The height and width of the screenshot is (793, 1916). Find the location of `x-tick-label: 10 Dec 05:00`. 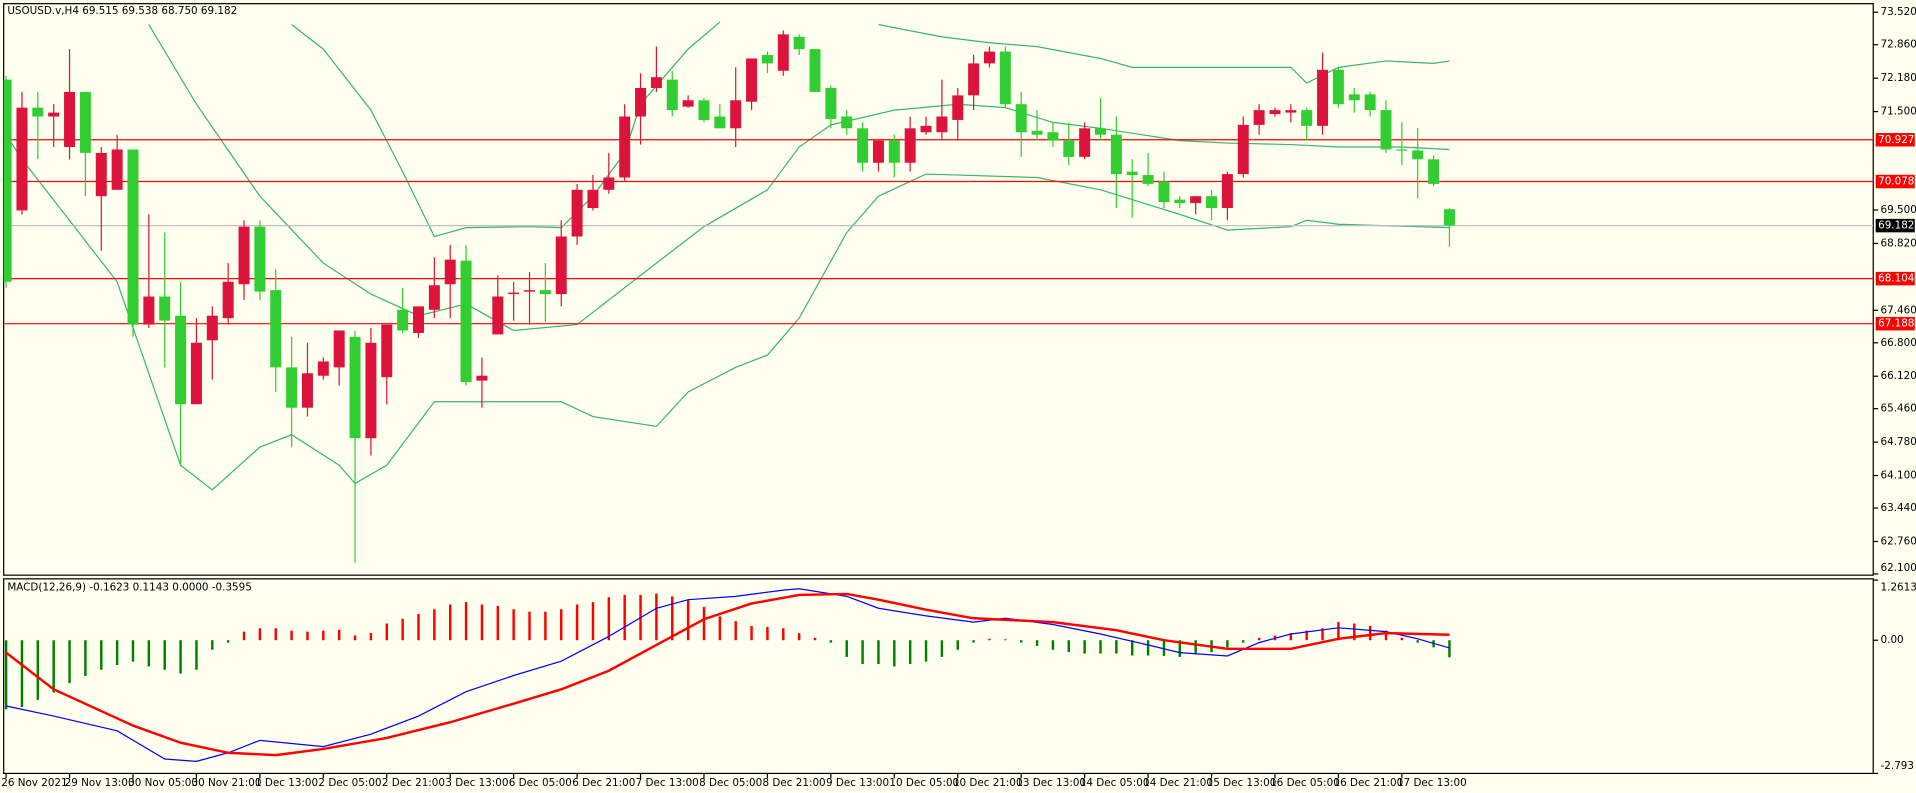

x-tick-label: 10 Dec 05:00 is located at coordinates (924, 783).